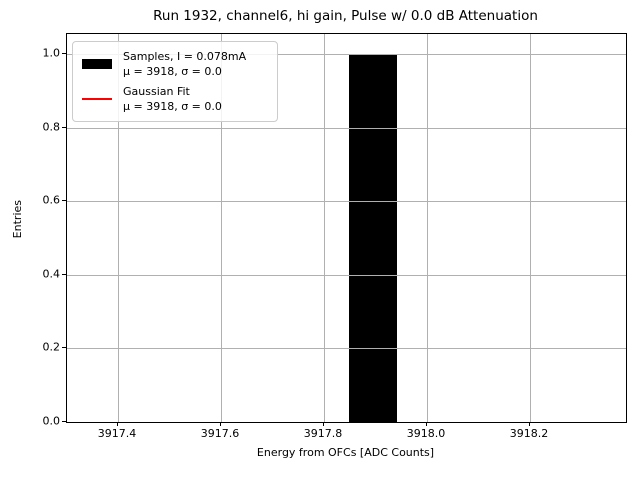  What do you see at coordinates (51, 347) in the screenshot?
I see `y-tick-label: 0.2` at bounding box center [51, 347].